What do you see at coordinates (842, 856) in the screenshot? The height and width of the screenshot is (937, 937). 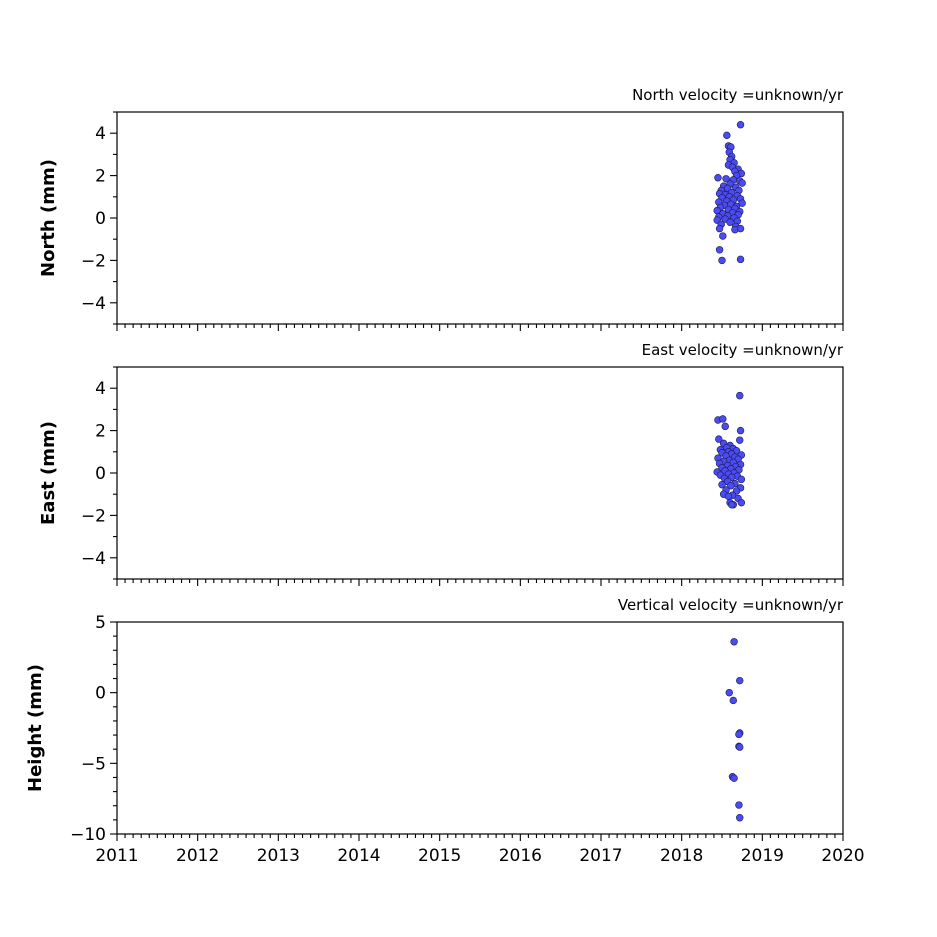 I see `height-x-tick-label: 2020` at bounding box center [842, 856].